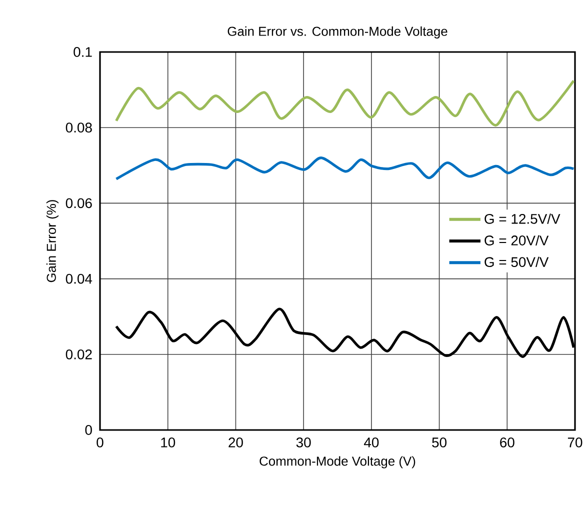 This screenshot has height=506, width=588. What do you see at coordinates (88, 430) in the screenshot?
I see `y-tick-label: 0` at bounding box center [88, 430].